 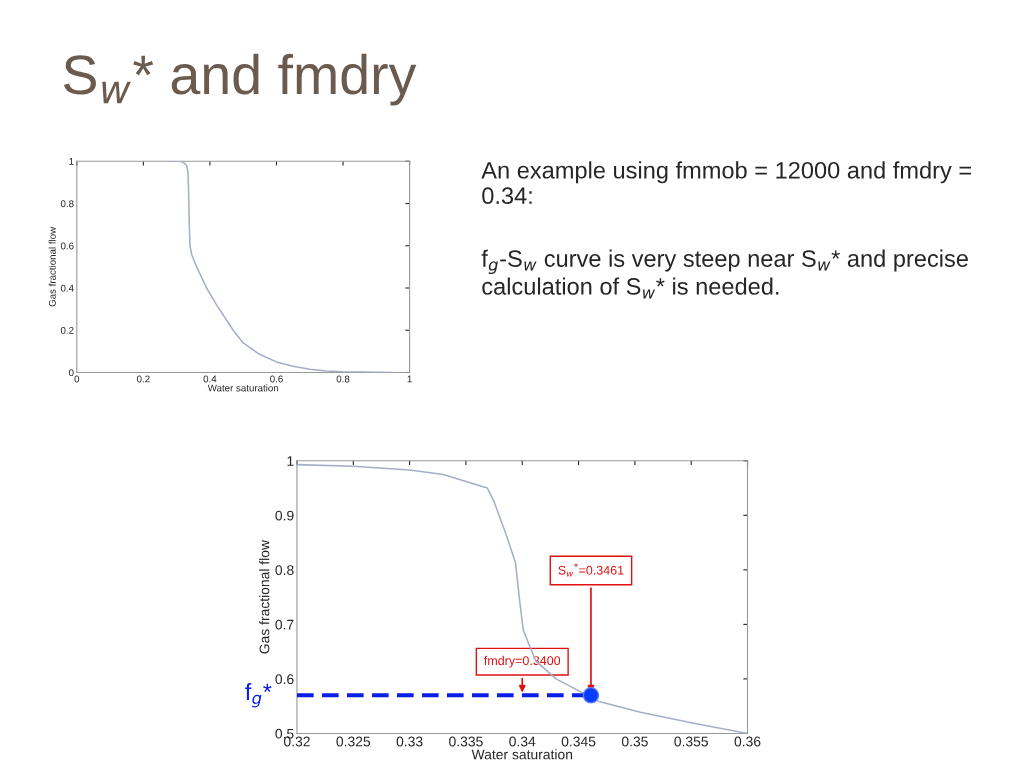 I want to click on y-tick-label: 0.9, so click(x=284, y=515).